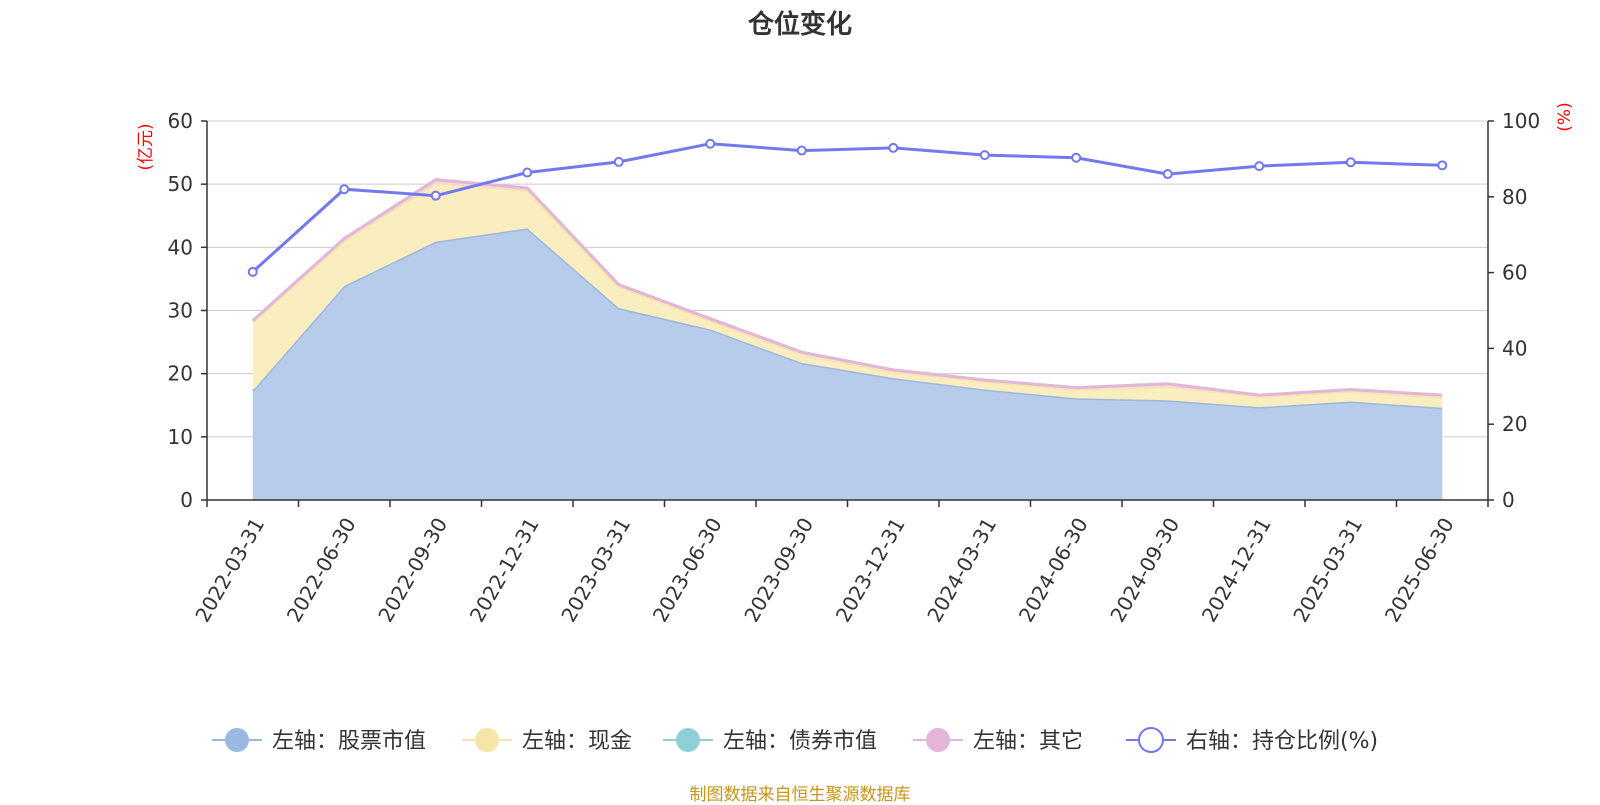 This screenshot has height=805, width=1600. I want to click on right-axis-tick-label: 0, so click(1508, 500).